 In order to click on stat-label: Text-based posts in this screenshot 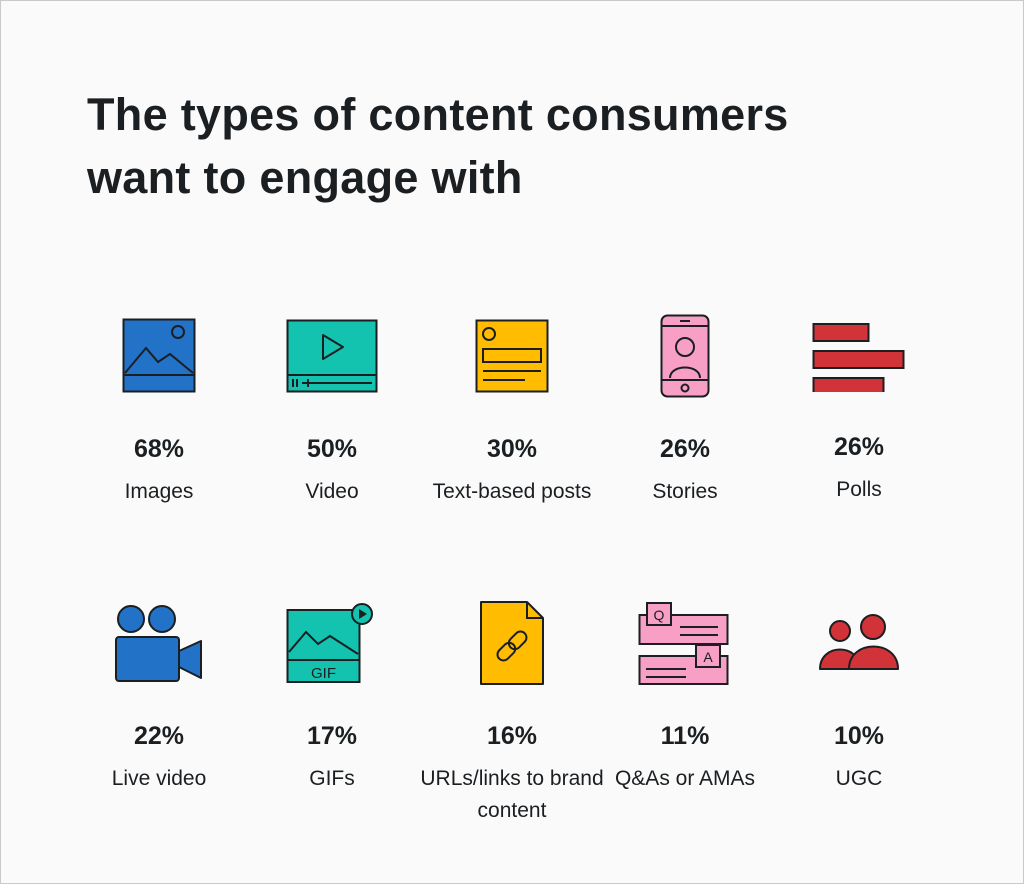, I will do `click(512, 491)`.